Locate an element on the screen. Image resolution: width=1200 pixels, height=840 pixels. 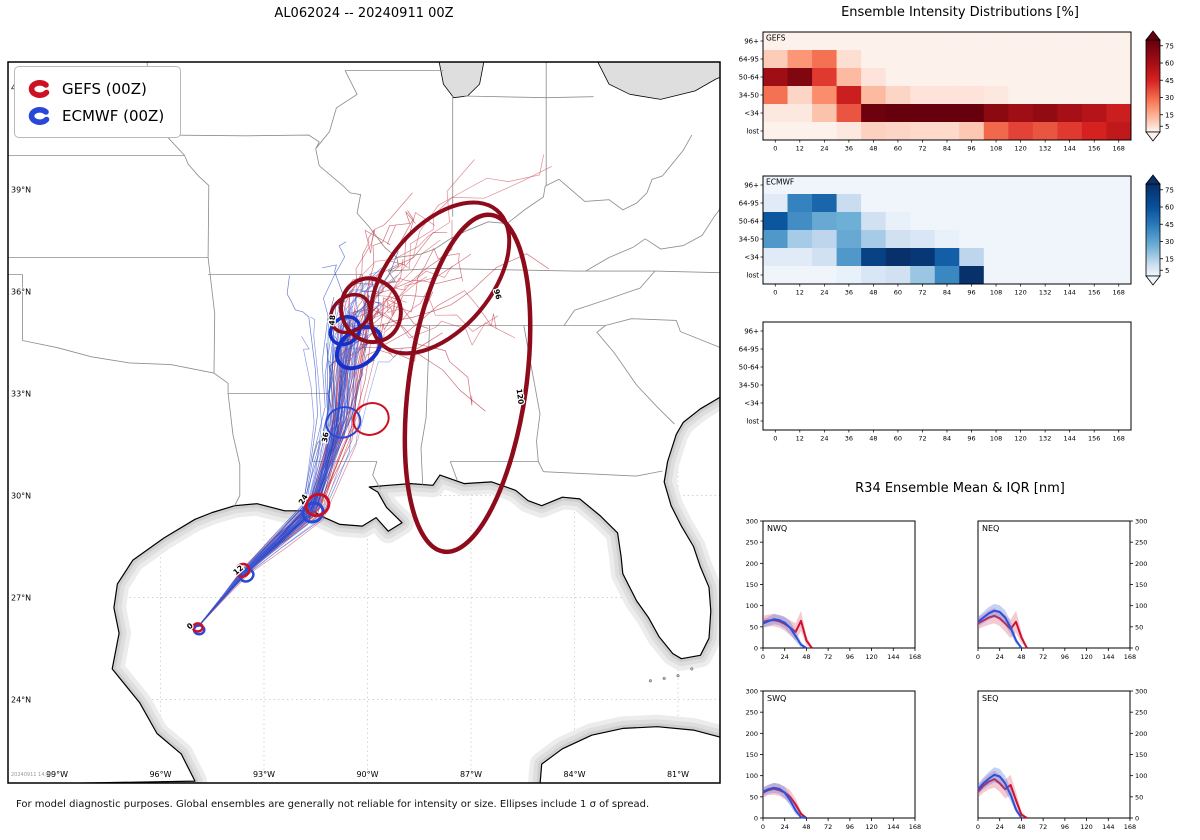
svg-text: 84°W is located at coordinates (574, 774).